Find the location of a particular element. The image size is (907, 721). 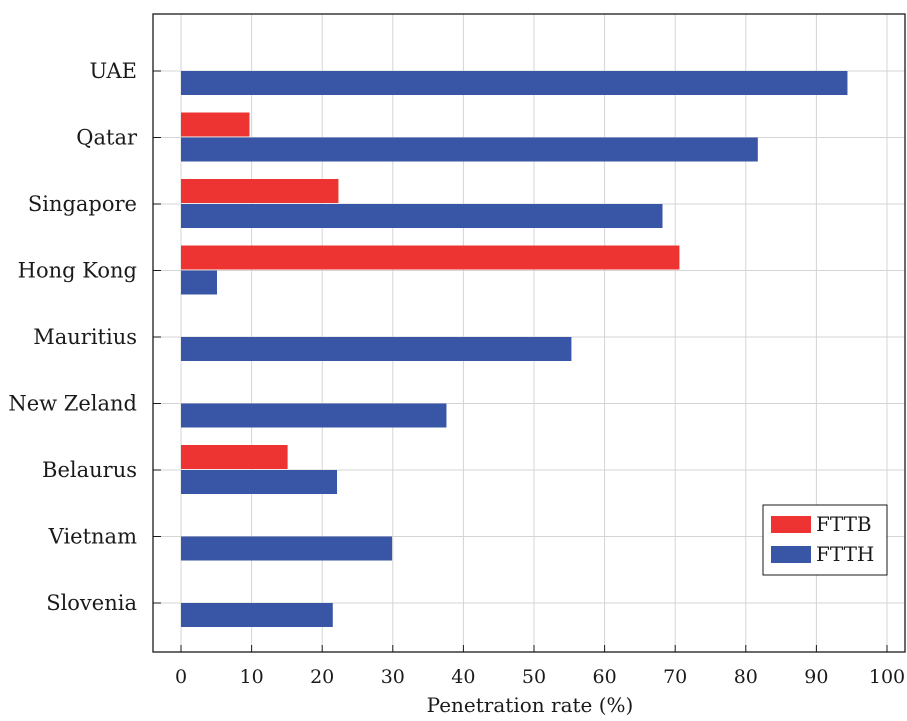

x-tick-label: 30 is located at coordinates (393, 677).